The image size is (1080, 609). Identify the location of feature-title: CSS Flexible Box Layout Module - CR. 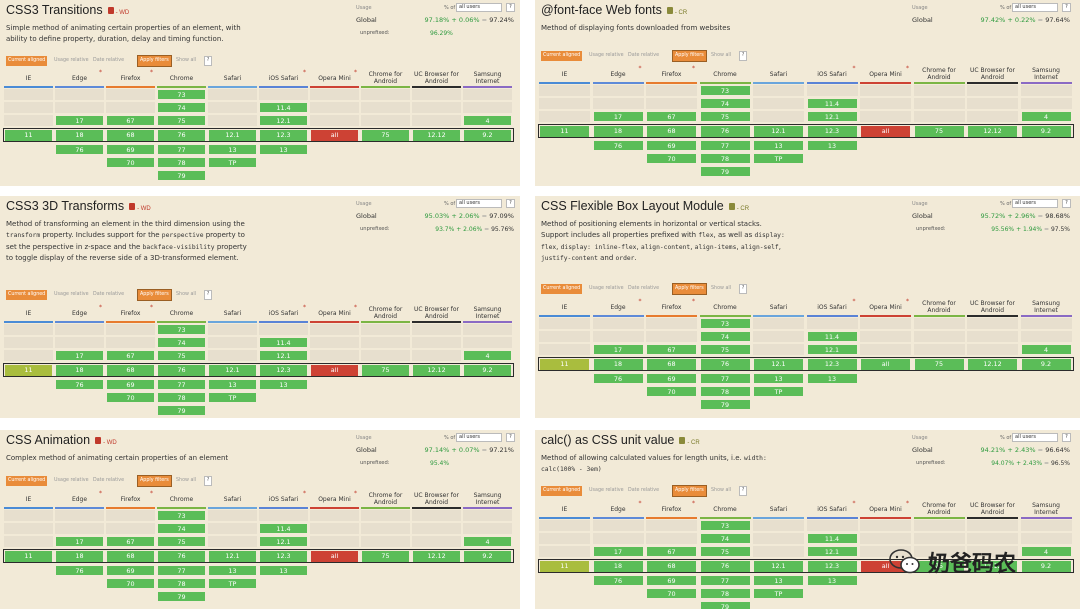
(645, 206).